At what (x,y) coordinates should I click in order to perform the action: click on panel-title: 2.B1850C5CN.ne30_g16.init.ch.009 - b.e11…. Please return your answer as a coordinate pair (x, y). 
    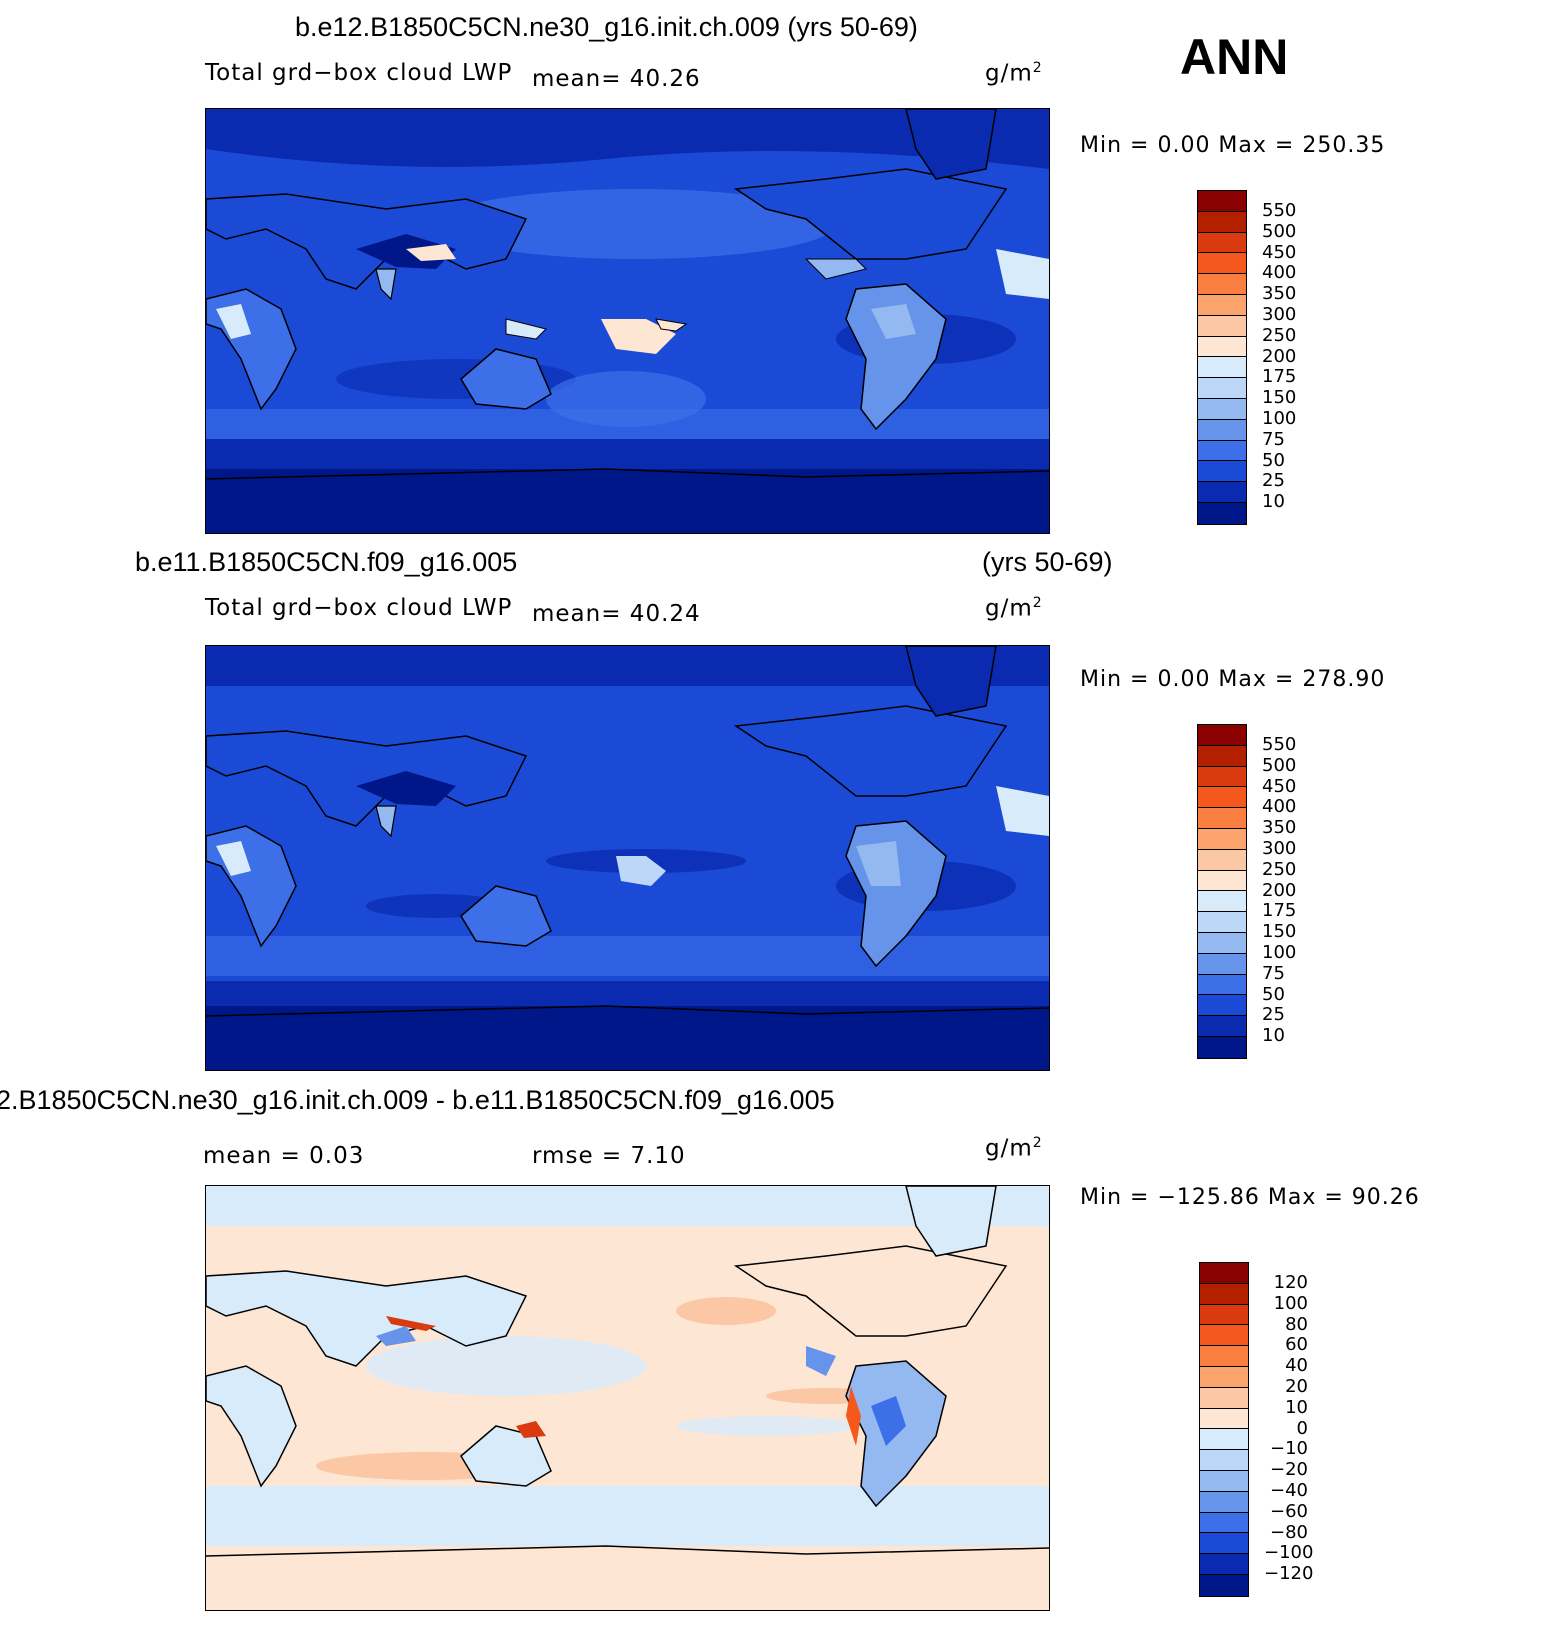
    Looking at the image, I should click on (417, 1100).